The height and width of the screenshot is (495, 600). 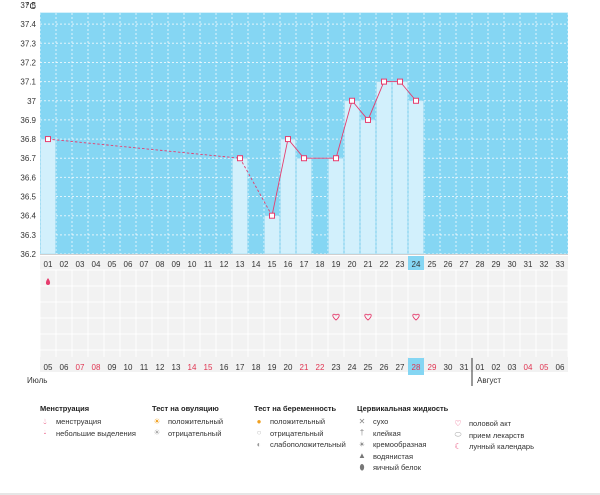 I want to click on cycle-day-label: 24, so click(x=416, y=264).